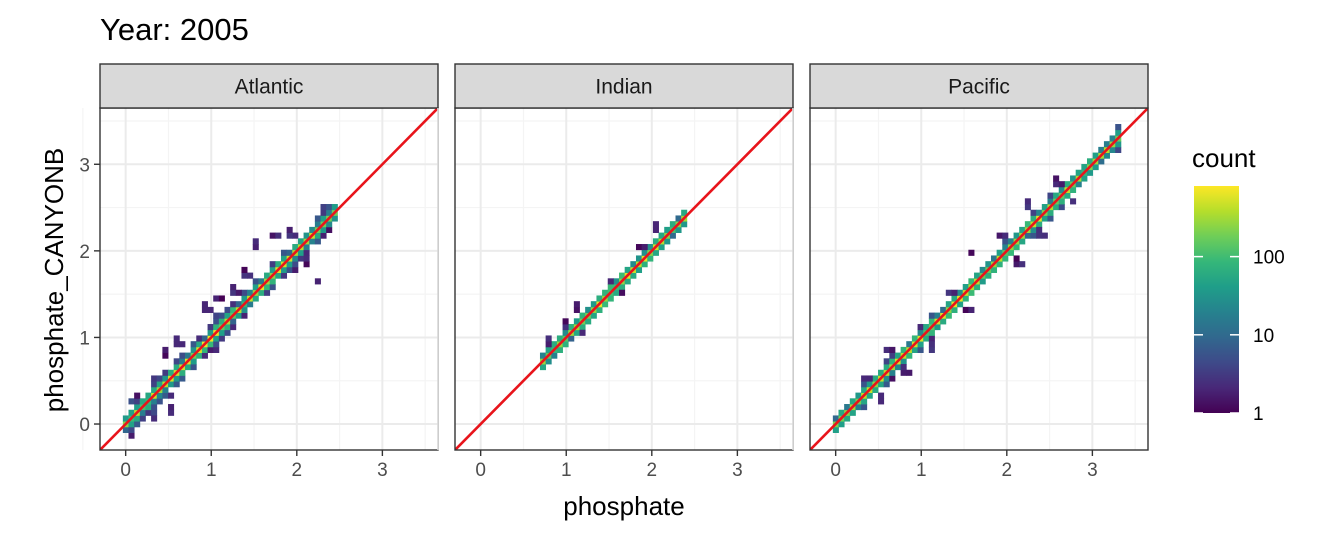 The width and height of the screenshot is (1344, 537). Describe the element at coordinates (835, 470) in the screenshot. I see `x-tick-label: 0` at that location.